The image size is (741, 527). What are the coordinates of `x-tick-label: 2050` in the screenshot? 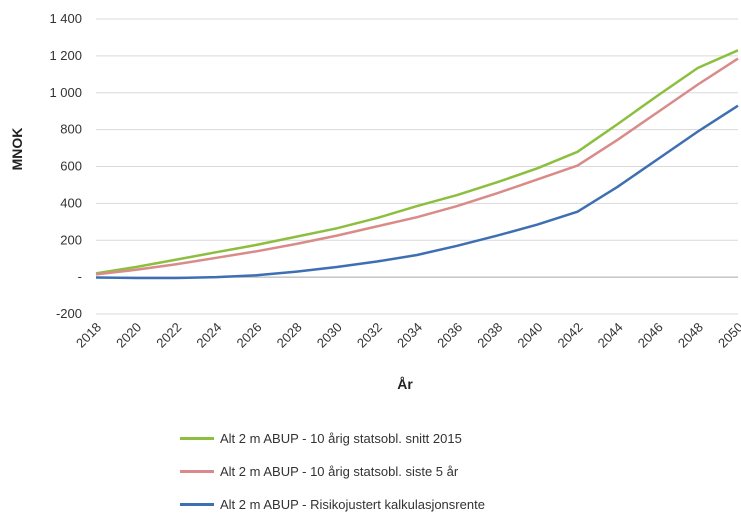 It's located at (728, 335).